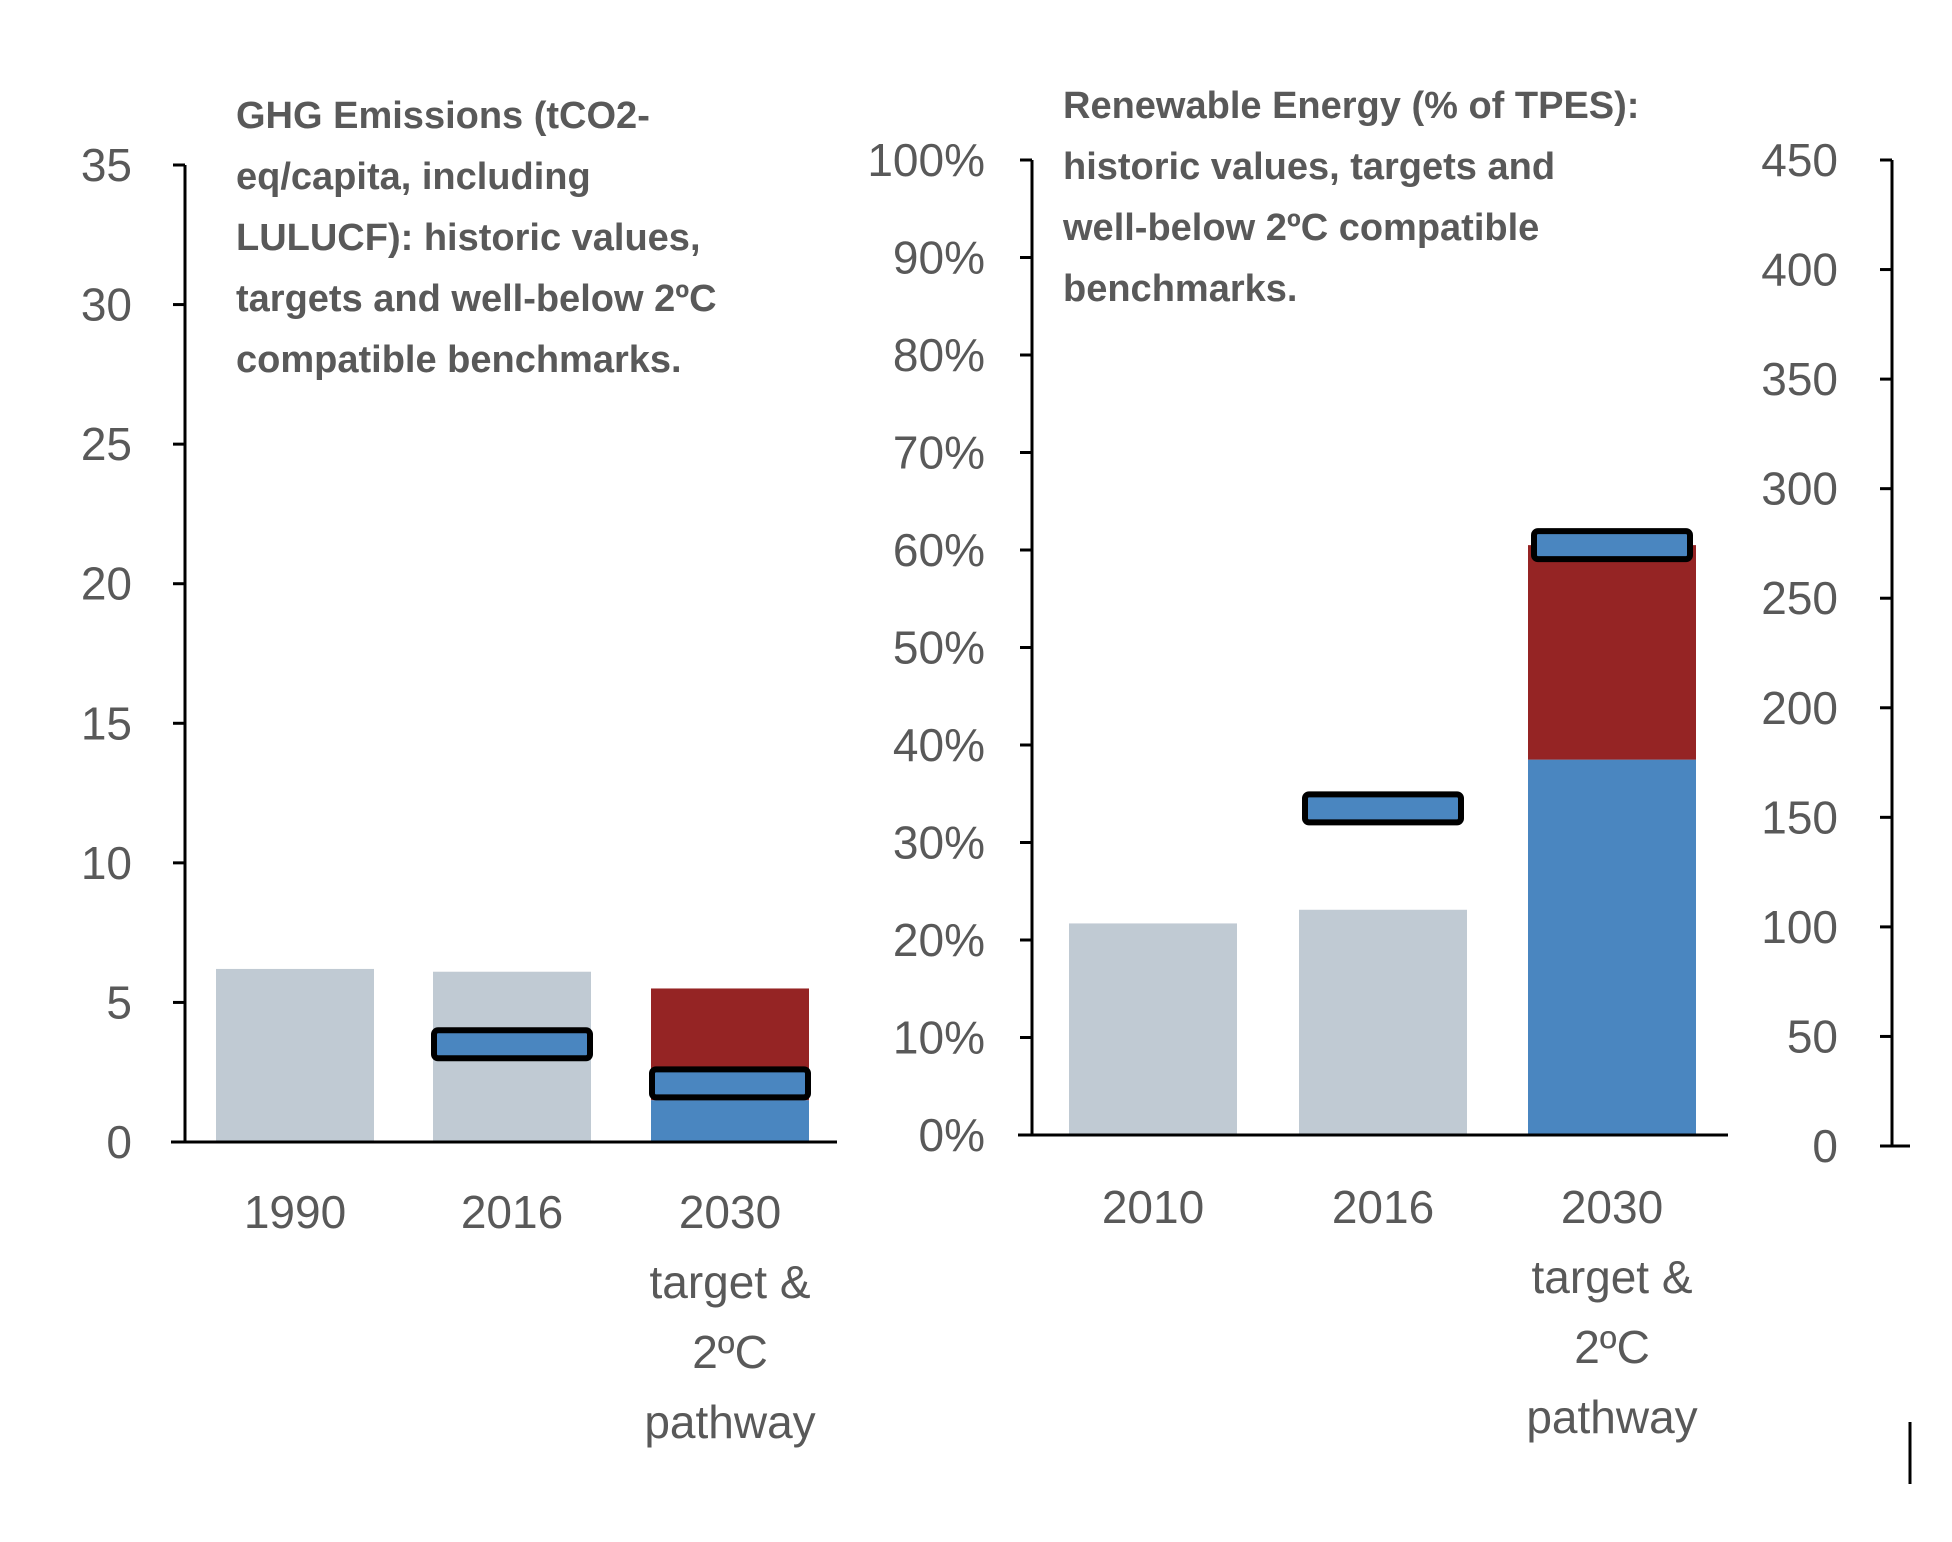 The image size is (1952, 1542). I want to click on secondary-y-tick-label: 100, so click(1799, 927).